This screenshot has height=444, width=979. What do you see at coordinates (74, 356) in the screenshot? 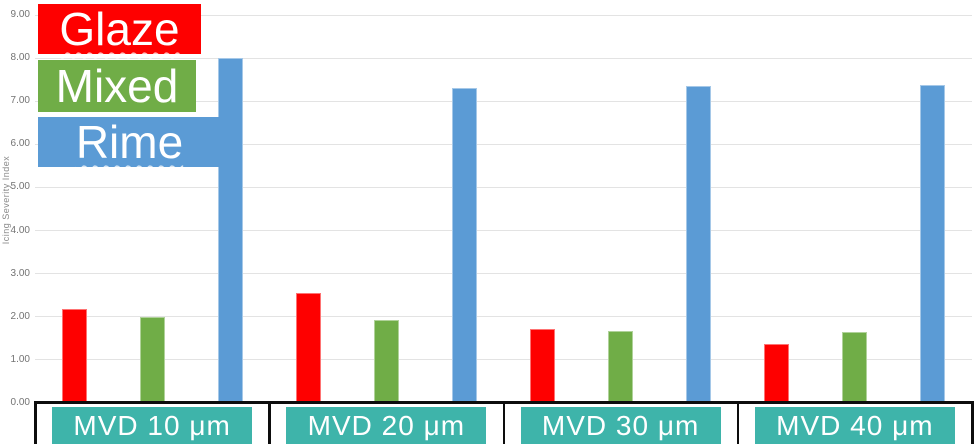
I see `bar-glaze-mvd-10-m` at bounding box center [74, 356].